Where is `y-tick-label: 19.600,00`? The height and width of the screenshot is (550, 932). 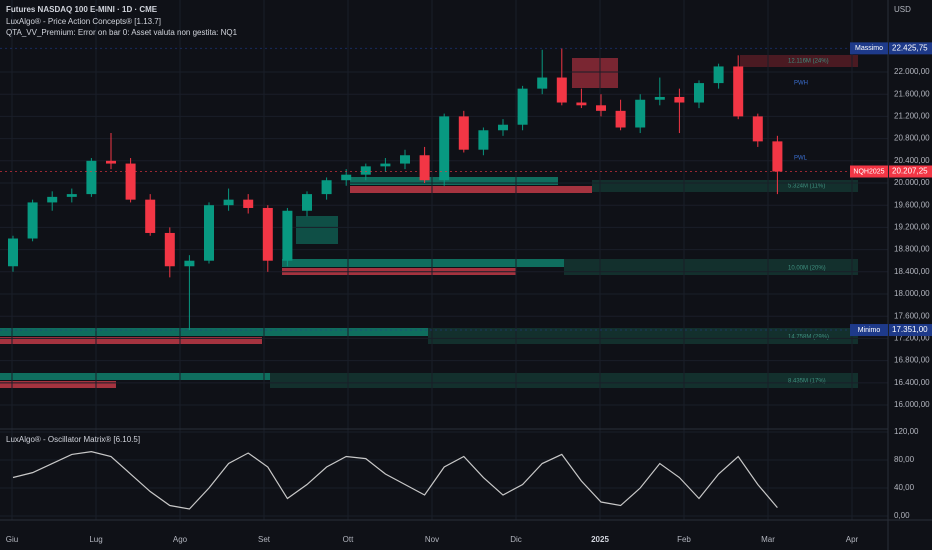
y-tick-label: 19.600,00 is located at coordinates (912, 204).